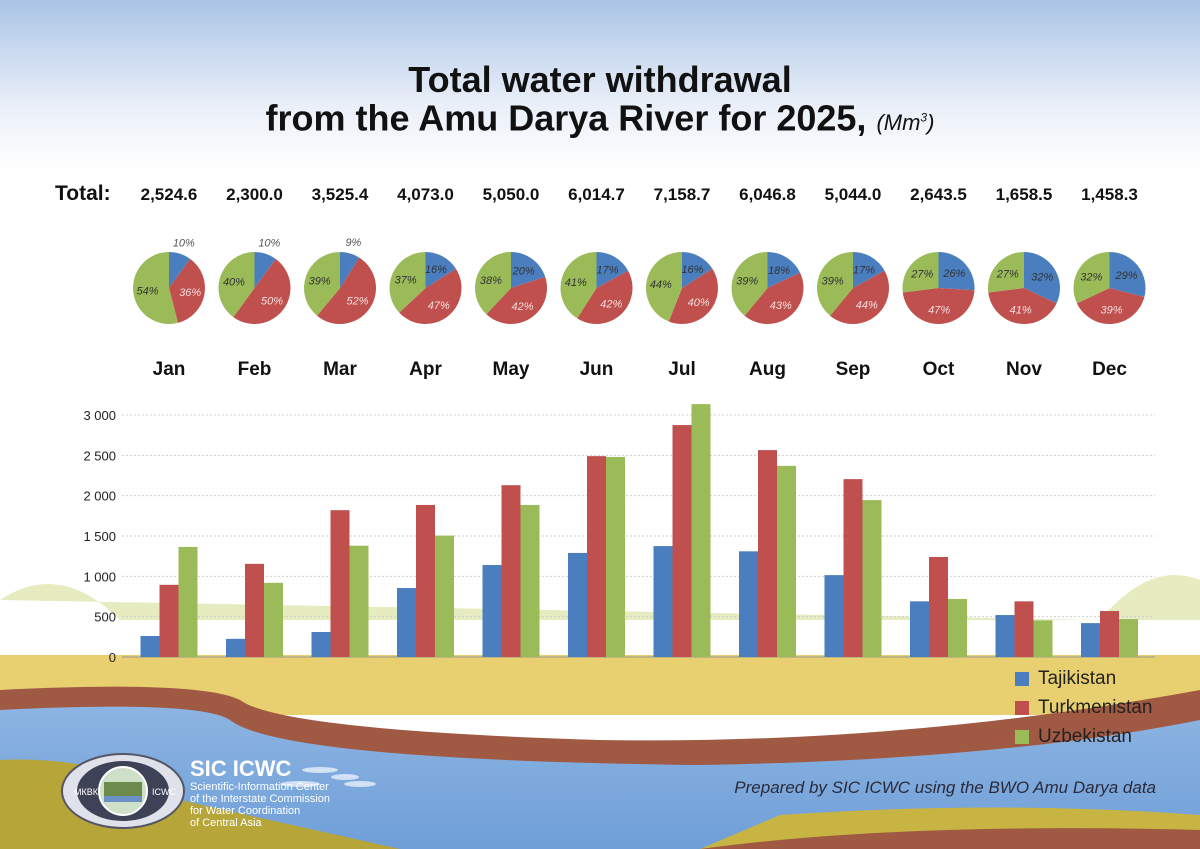 The width and height of the screenshot is (1200, 849). Describe the element at coordinates (779, 271) in the screenshot. I see `pie-label: 18%` at that location.